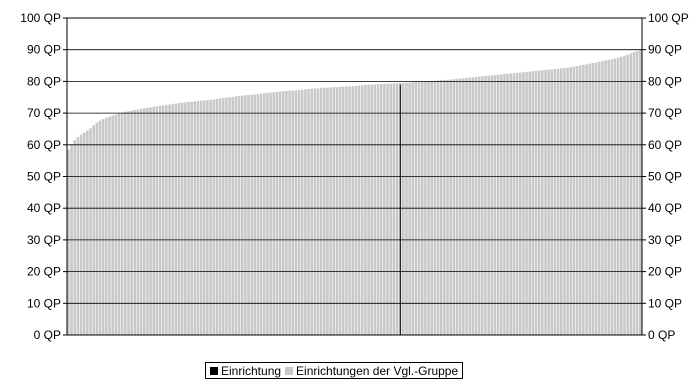 The height and width of the screenshot is (380, 699). What do you see at coordinates (44, 208) in the screenshot?
I see `y-tick-label-left: 40 QP` at bounding box center [44, 208].